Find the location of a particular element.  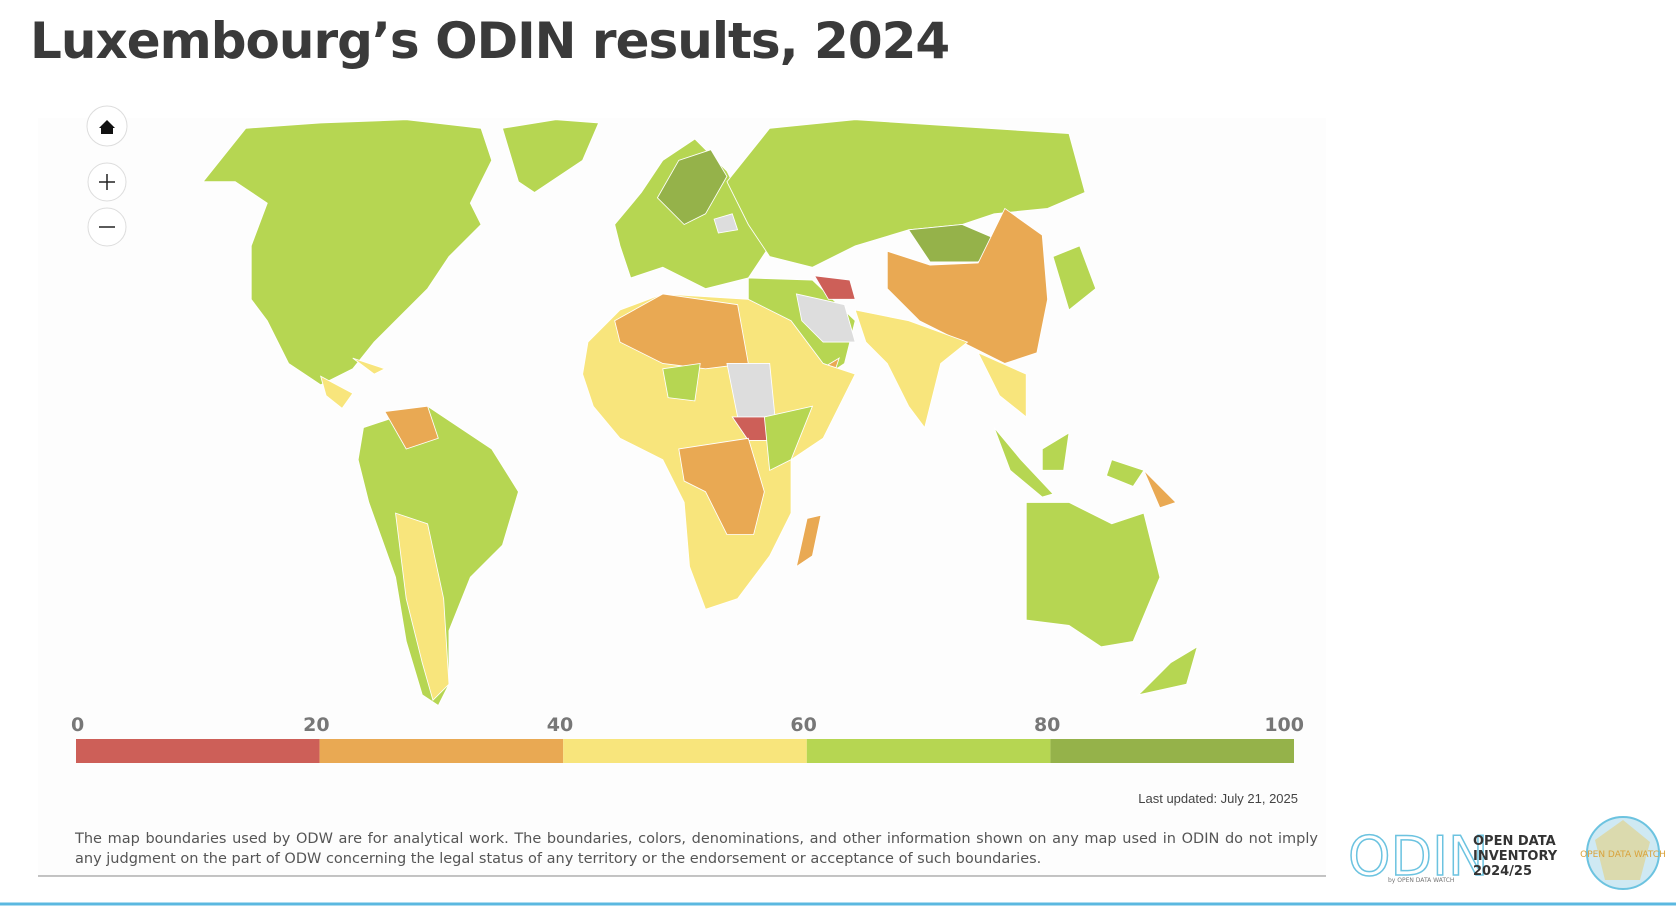

logo-line: INVENTORY is located at coordinates (1515, 856).